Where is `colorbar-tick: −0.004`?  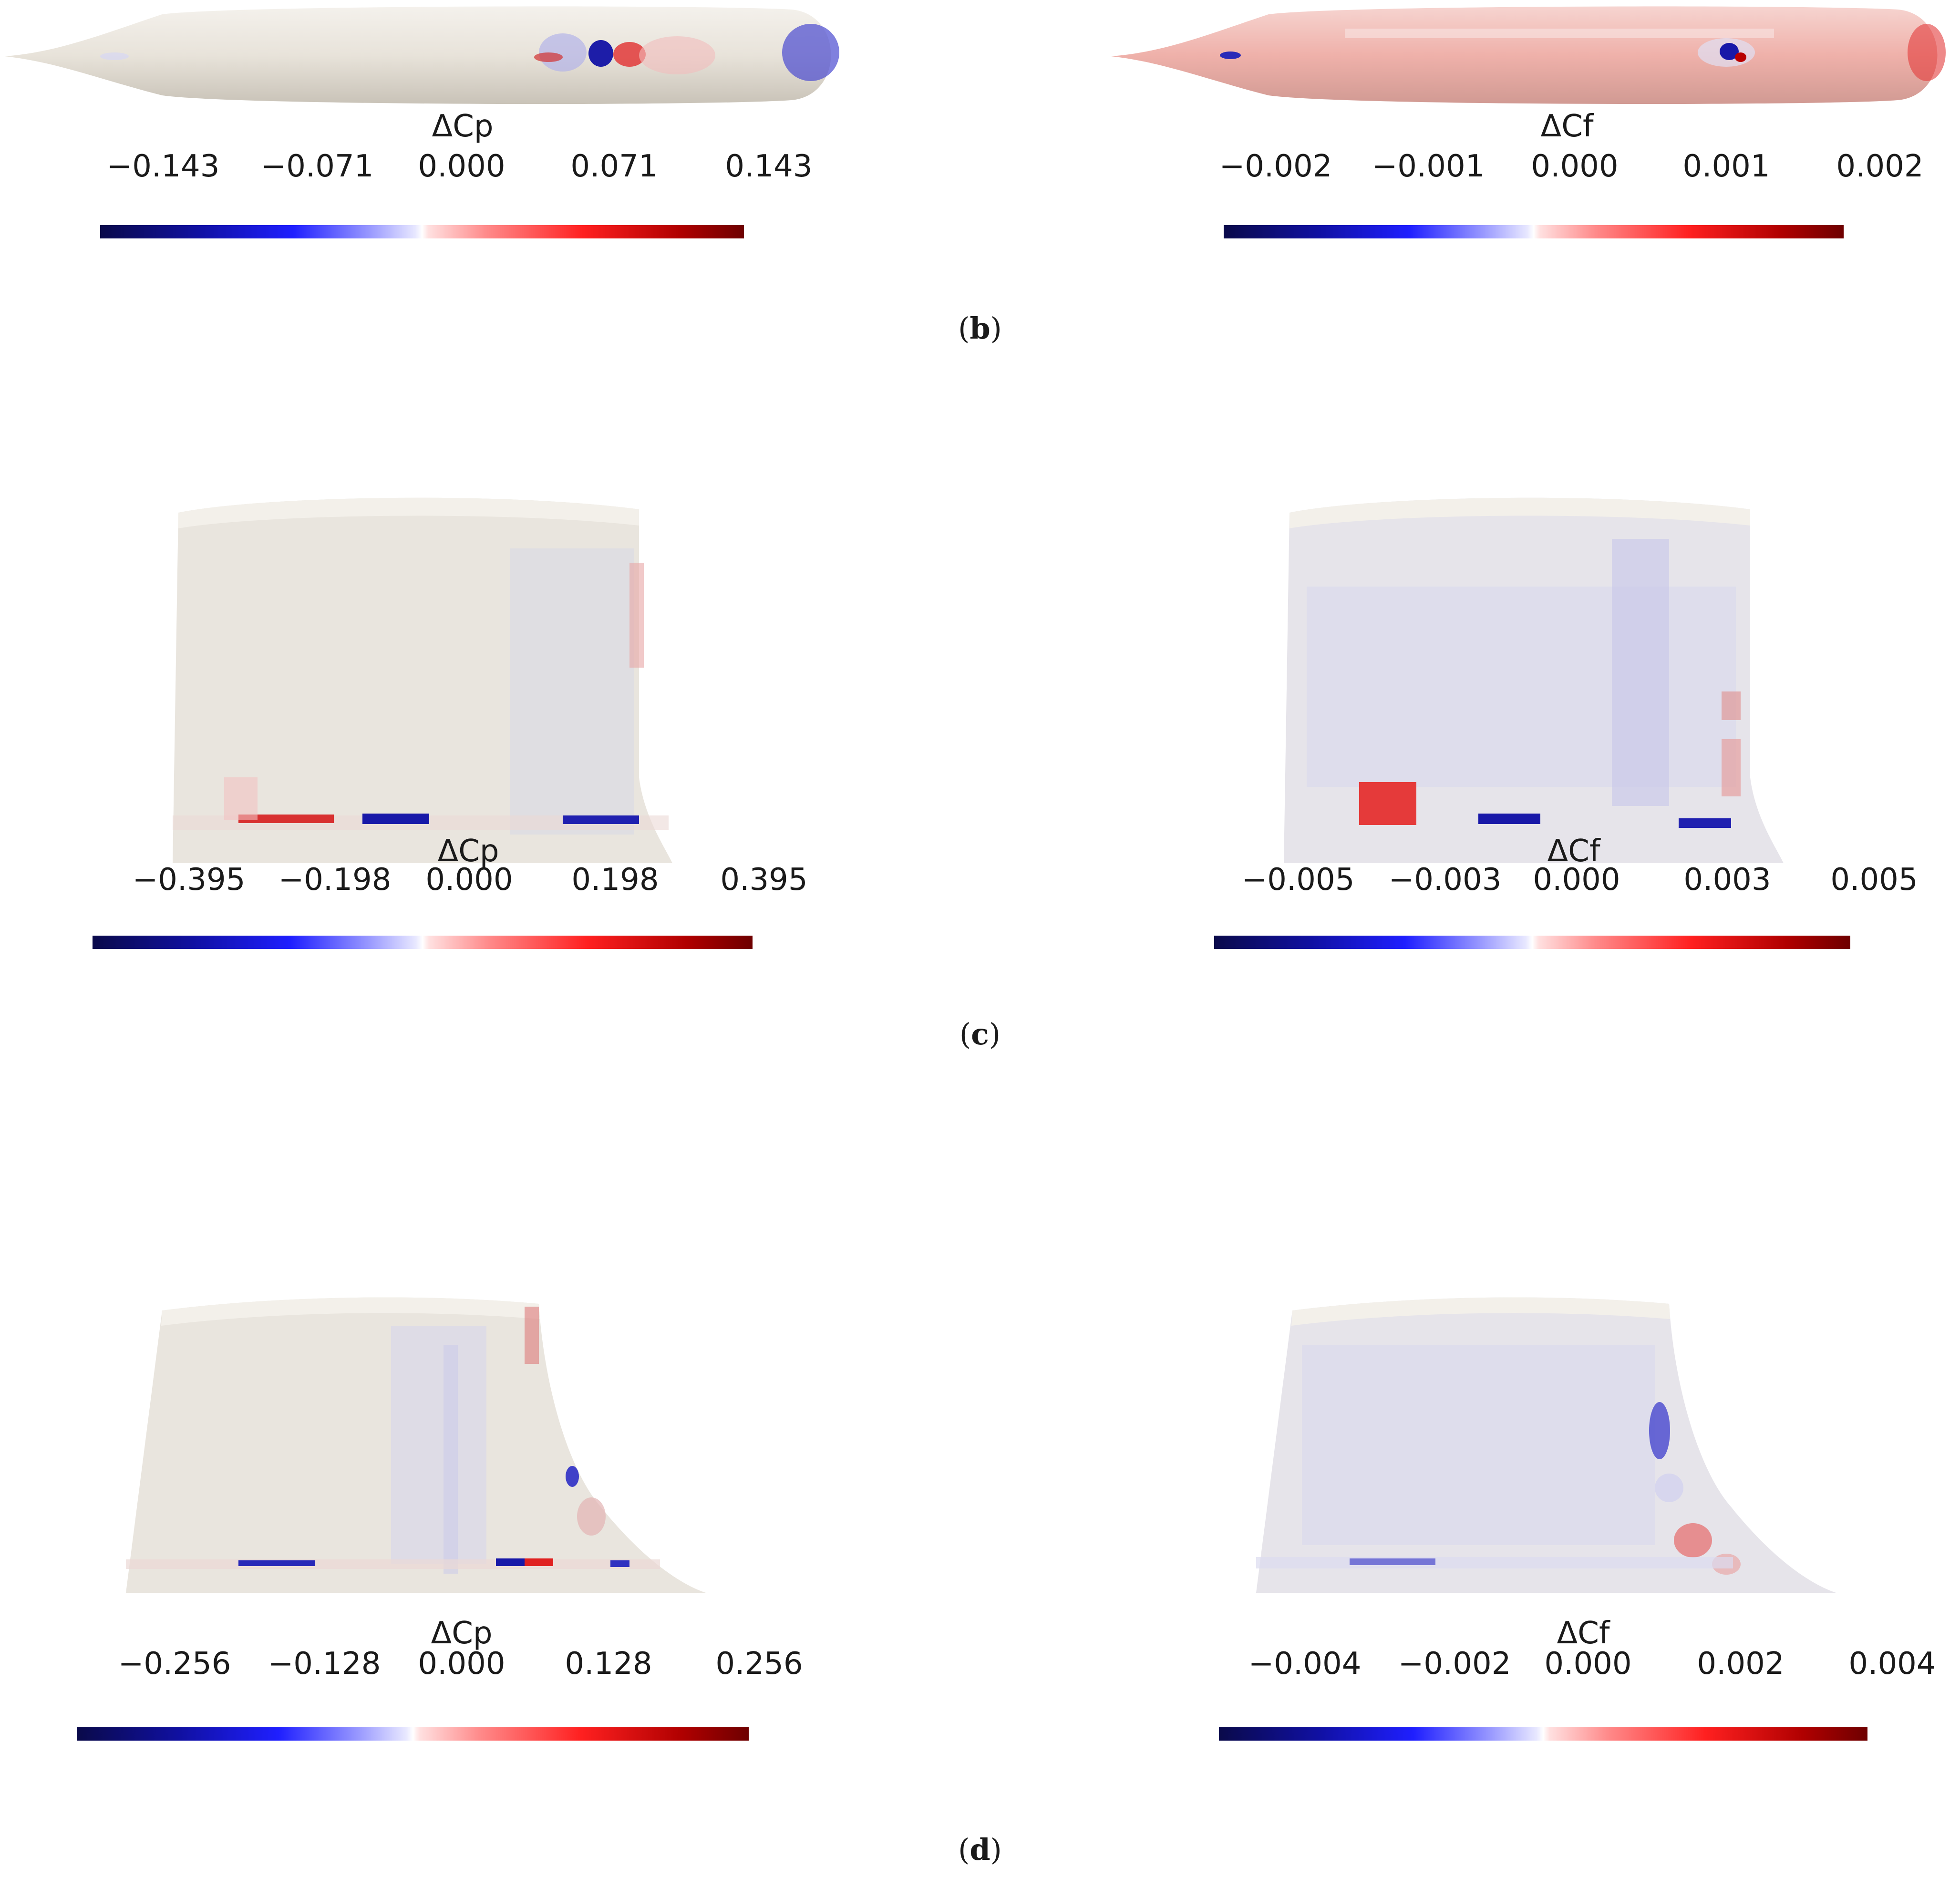 colorbar-tick: −0.004 is located at coordinates (1305, 1663).